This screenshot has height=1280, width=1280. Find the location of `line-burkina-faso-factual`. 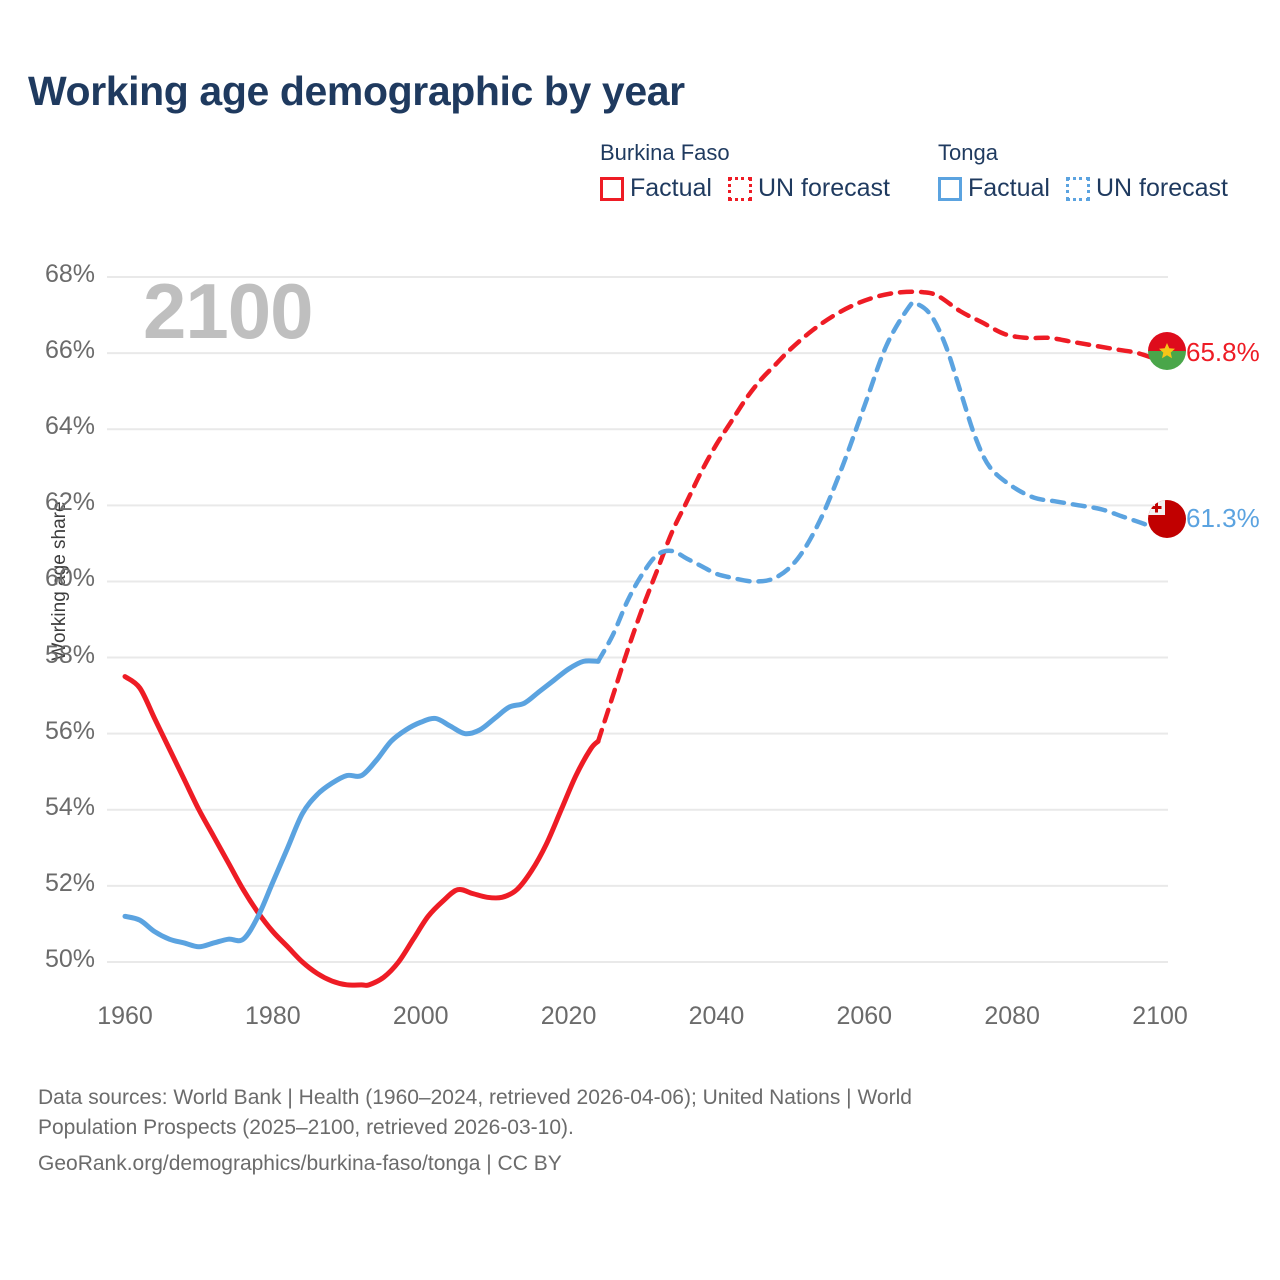

line-burkina-faso-factual is located at coordinates (361, 831).